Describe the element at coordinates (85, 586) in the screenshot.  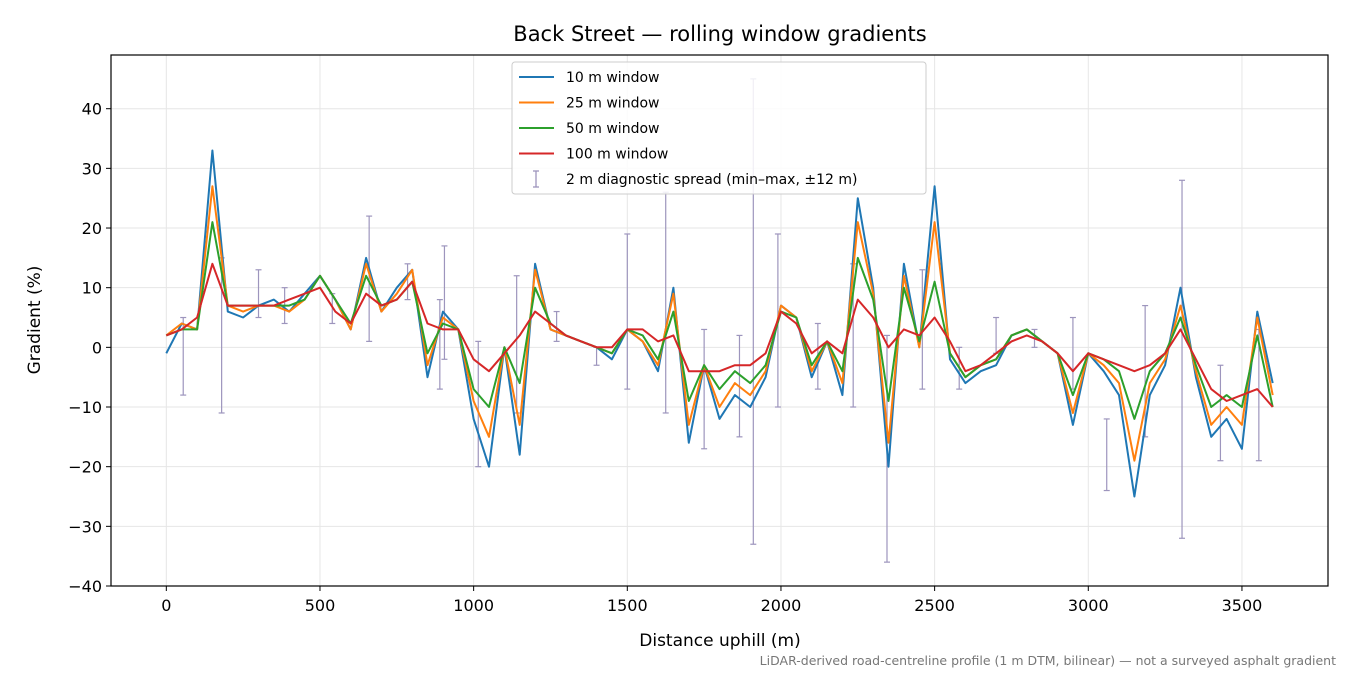
I see `y-tick-label: −40` at that location.